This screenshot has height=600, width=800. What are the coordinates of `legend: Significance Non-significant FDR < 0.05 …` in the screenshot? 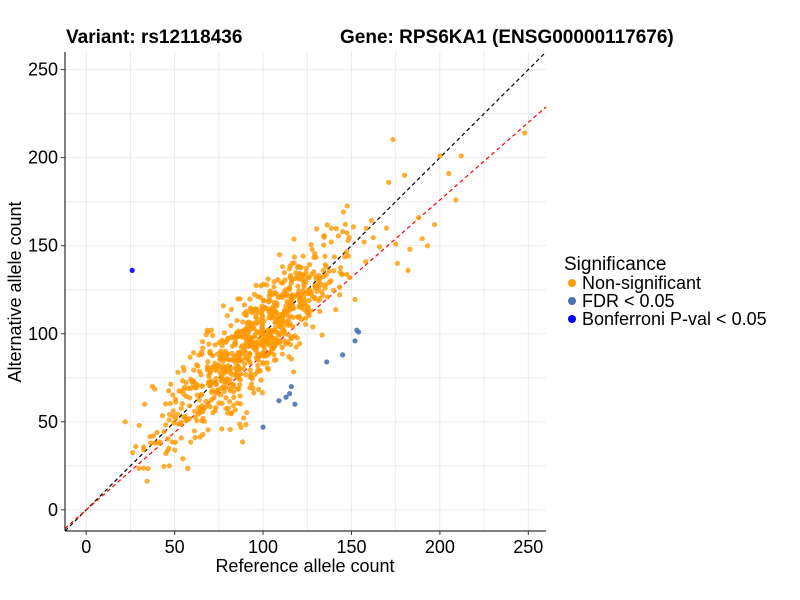 It's located at (665, 291).